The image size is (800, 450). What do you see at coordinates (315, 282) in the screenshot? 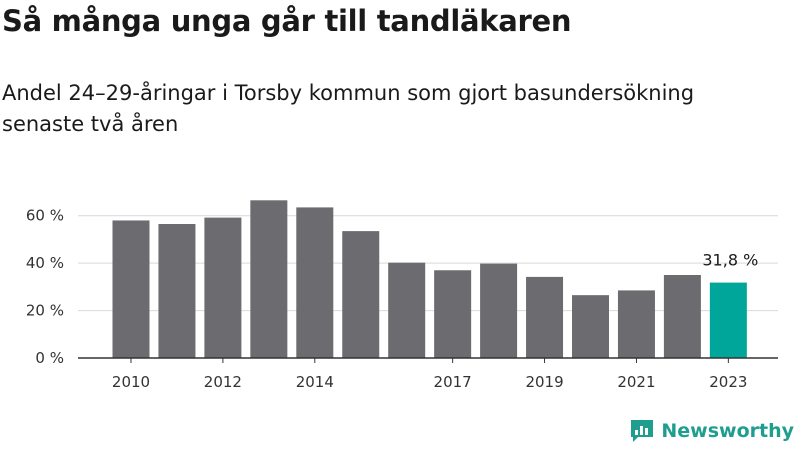
I see `bar-2014` at bounding box center [315, 282].